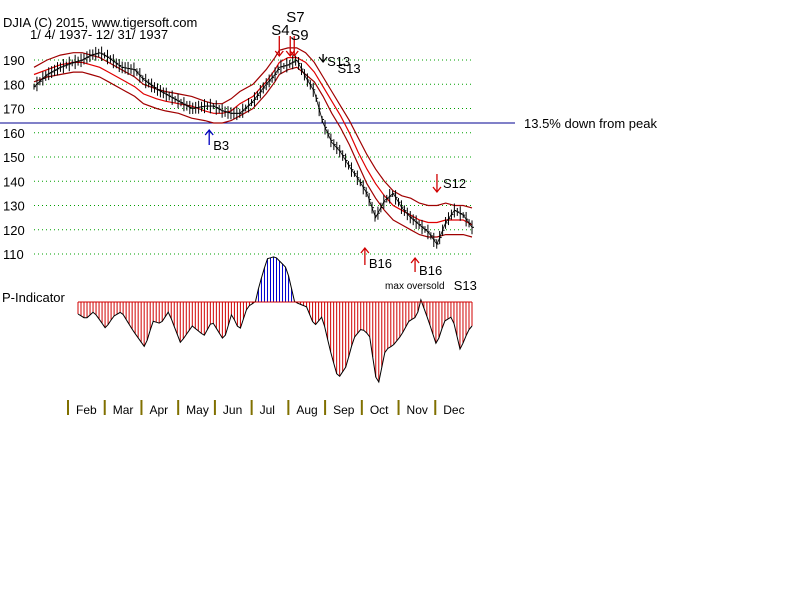 This screenshot has height=600, width=800. What do you see at coordinates (306, 410) in the screenshot?
I see `month-label: Aug` at bounding box center [306, 410].